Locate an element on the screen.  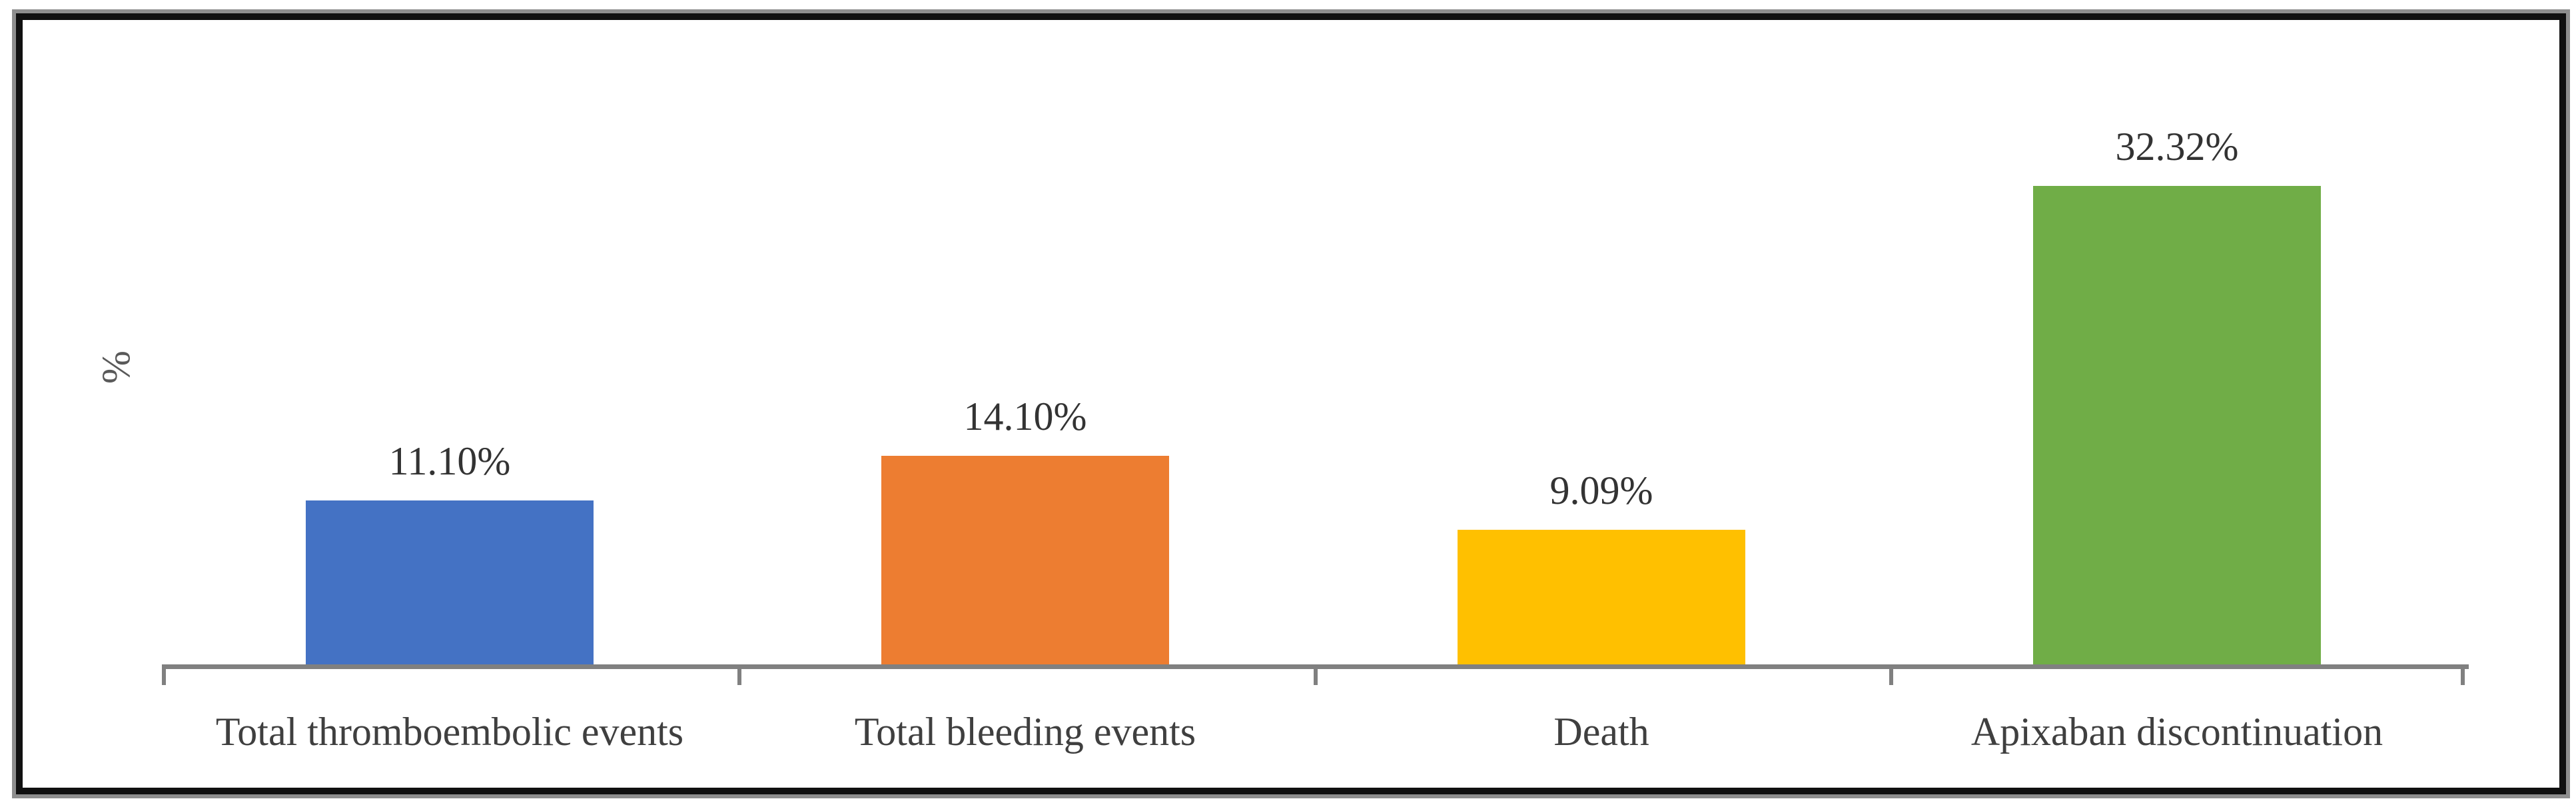
bar-total-thromboembolic-events is located at coordinates (450, 582).